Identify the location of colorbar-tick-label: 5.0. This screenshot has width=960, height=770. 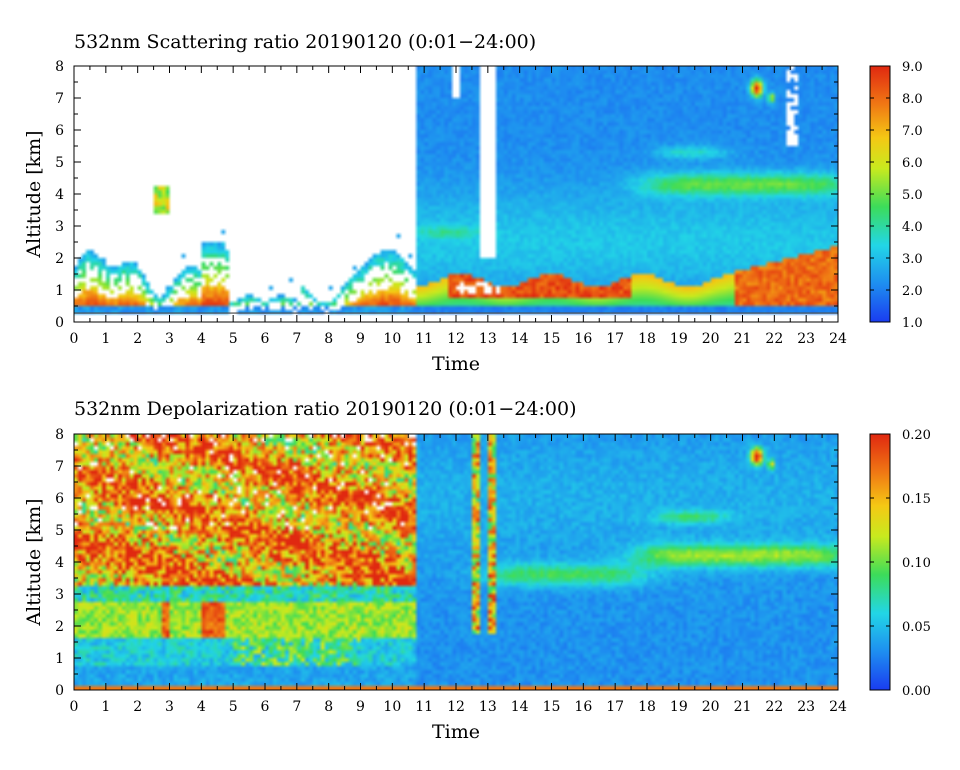
(912, 195).